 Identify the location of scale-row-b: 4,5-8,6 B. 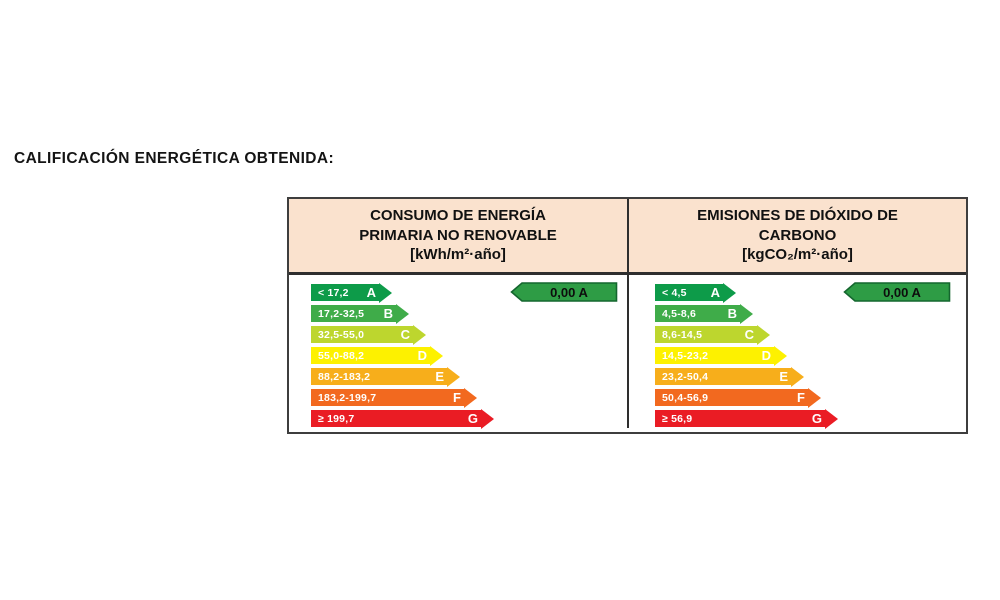
(810, 313).